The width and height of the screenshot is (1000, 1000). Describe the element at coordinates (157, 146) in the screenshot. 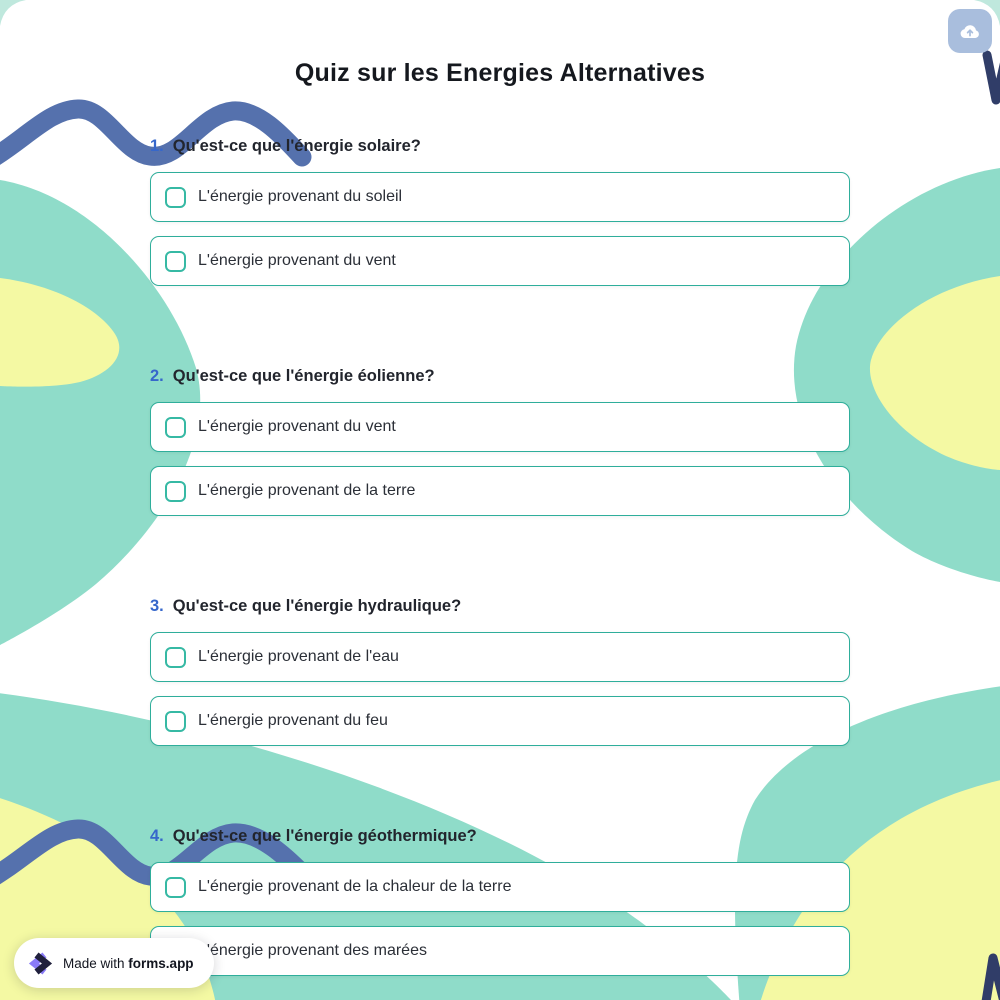

I see `question-number: 1.` at that location.